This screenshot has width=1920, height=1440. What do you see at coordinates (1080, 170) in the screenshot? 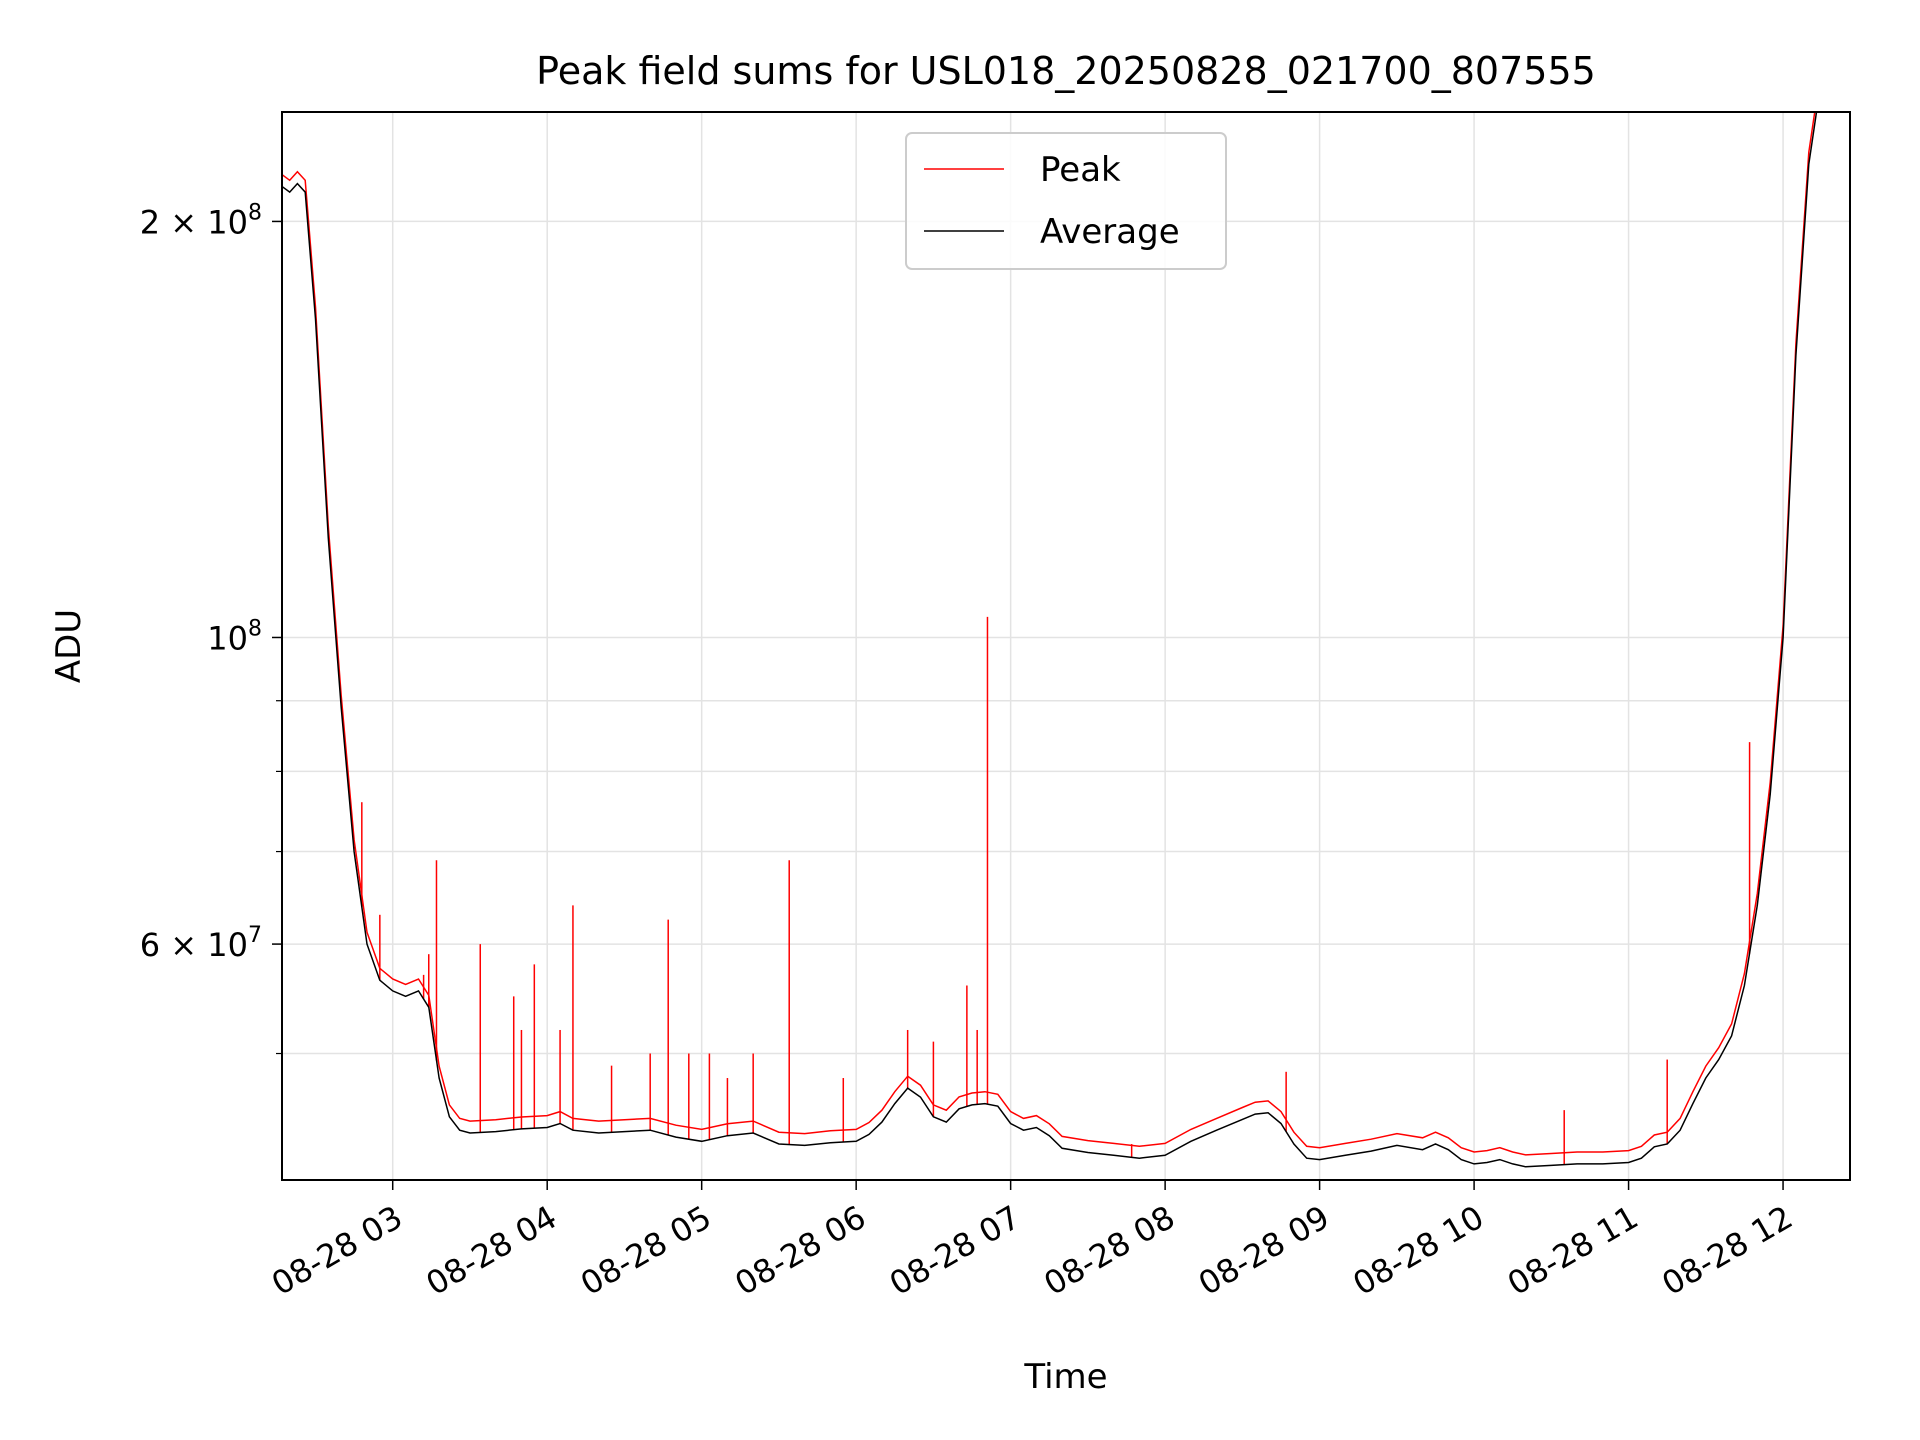
I see `legend-label-peak: Peak` at bounding box center [1080, 170].